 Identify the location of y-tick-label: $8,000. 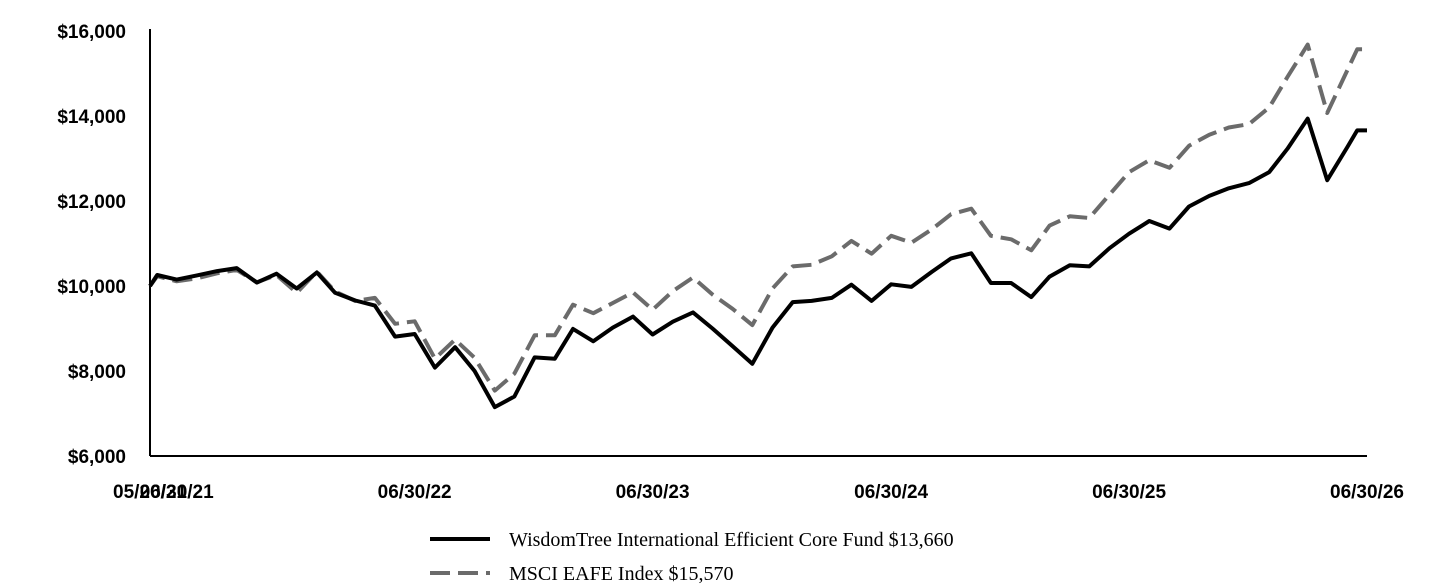
(97, 372).